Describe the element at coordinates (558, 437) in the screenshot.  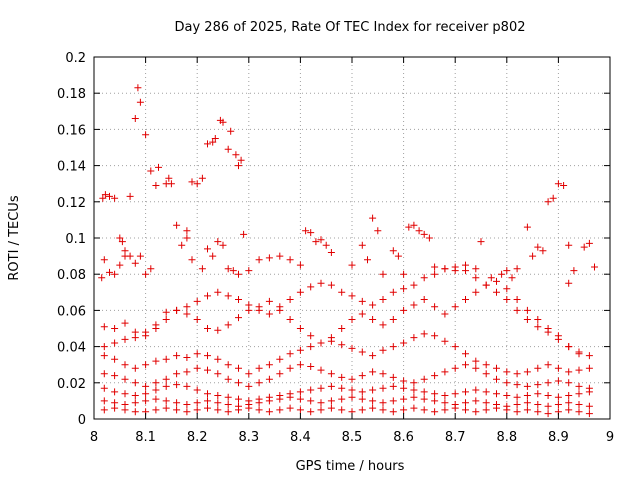
I see `x-tick-label: 8.9` at that location.